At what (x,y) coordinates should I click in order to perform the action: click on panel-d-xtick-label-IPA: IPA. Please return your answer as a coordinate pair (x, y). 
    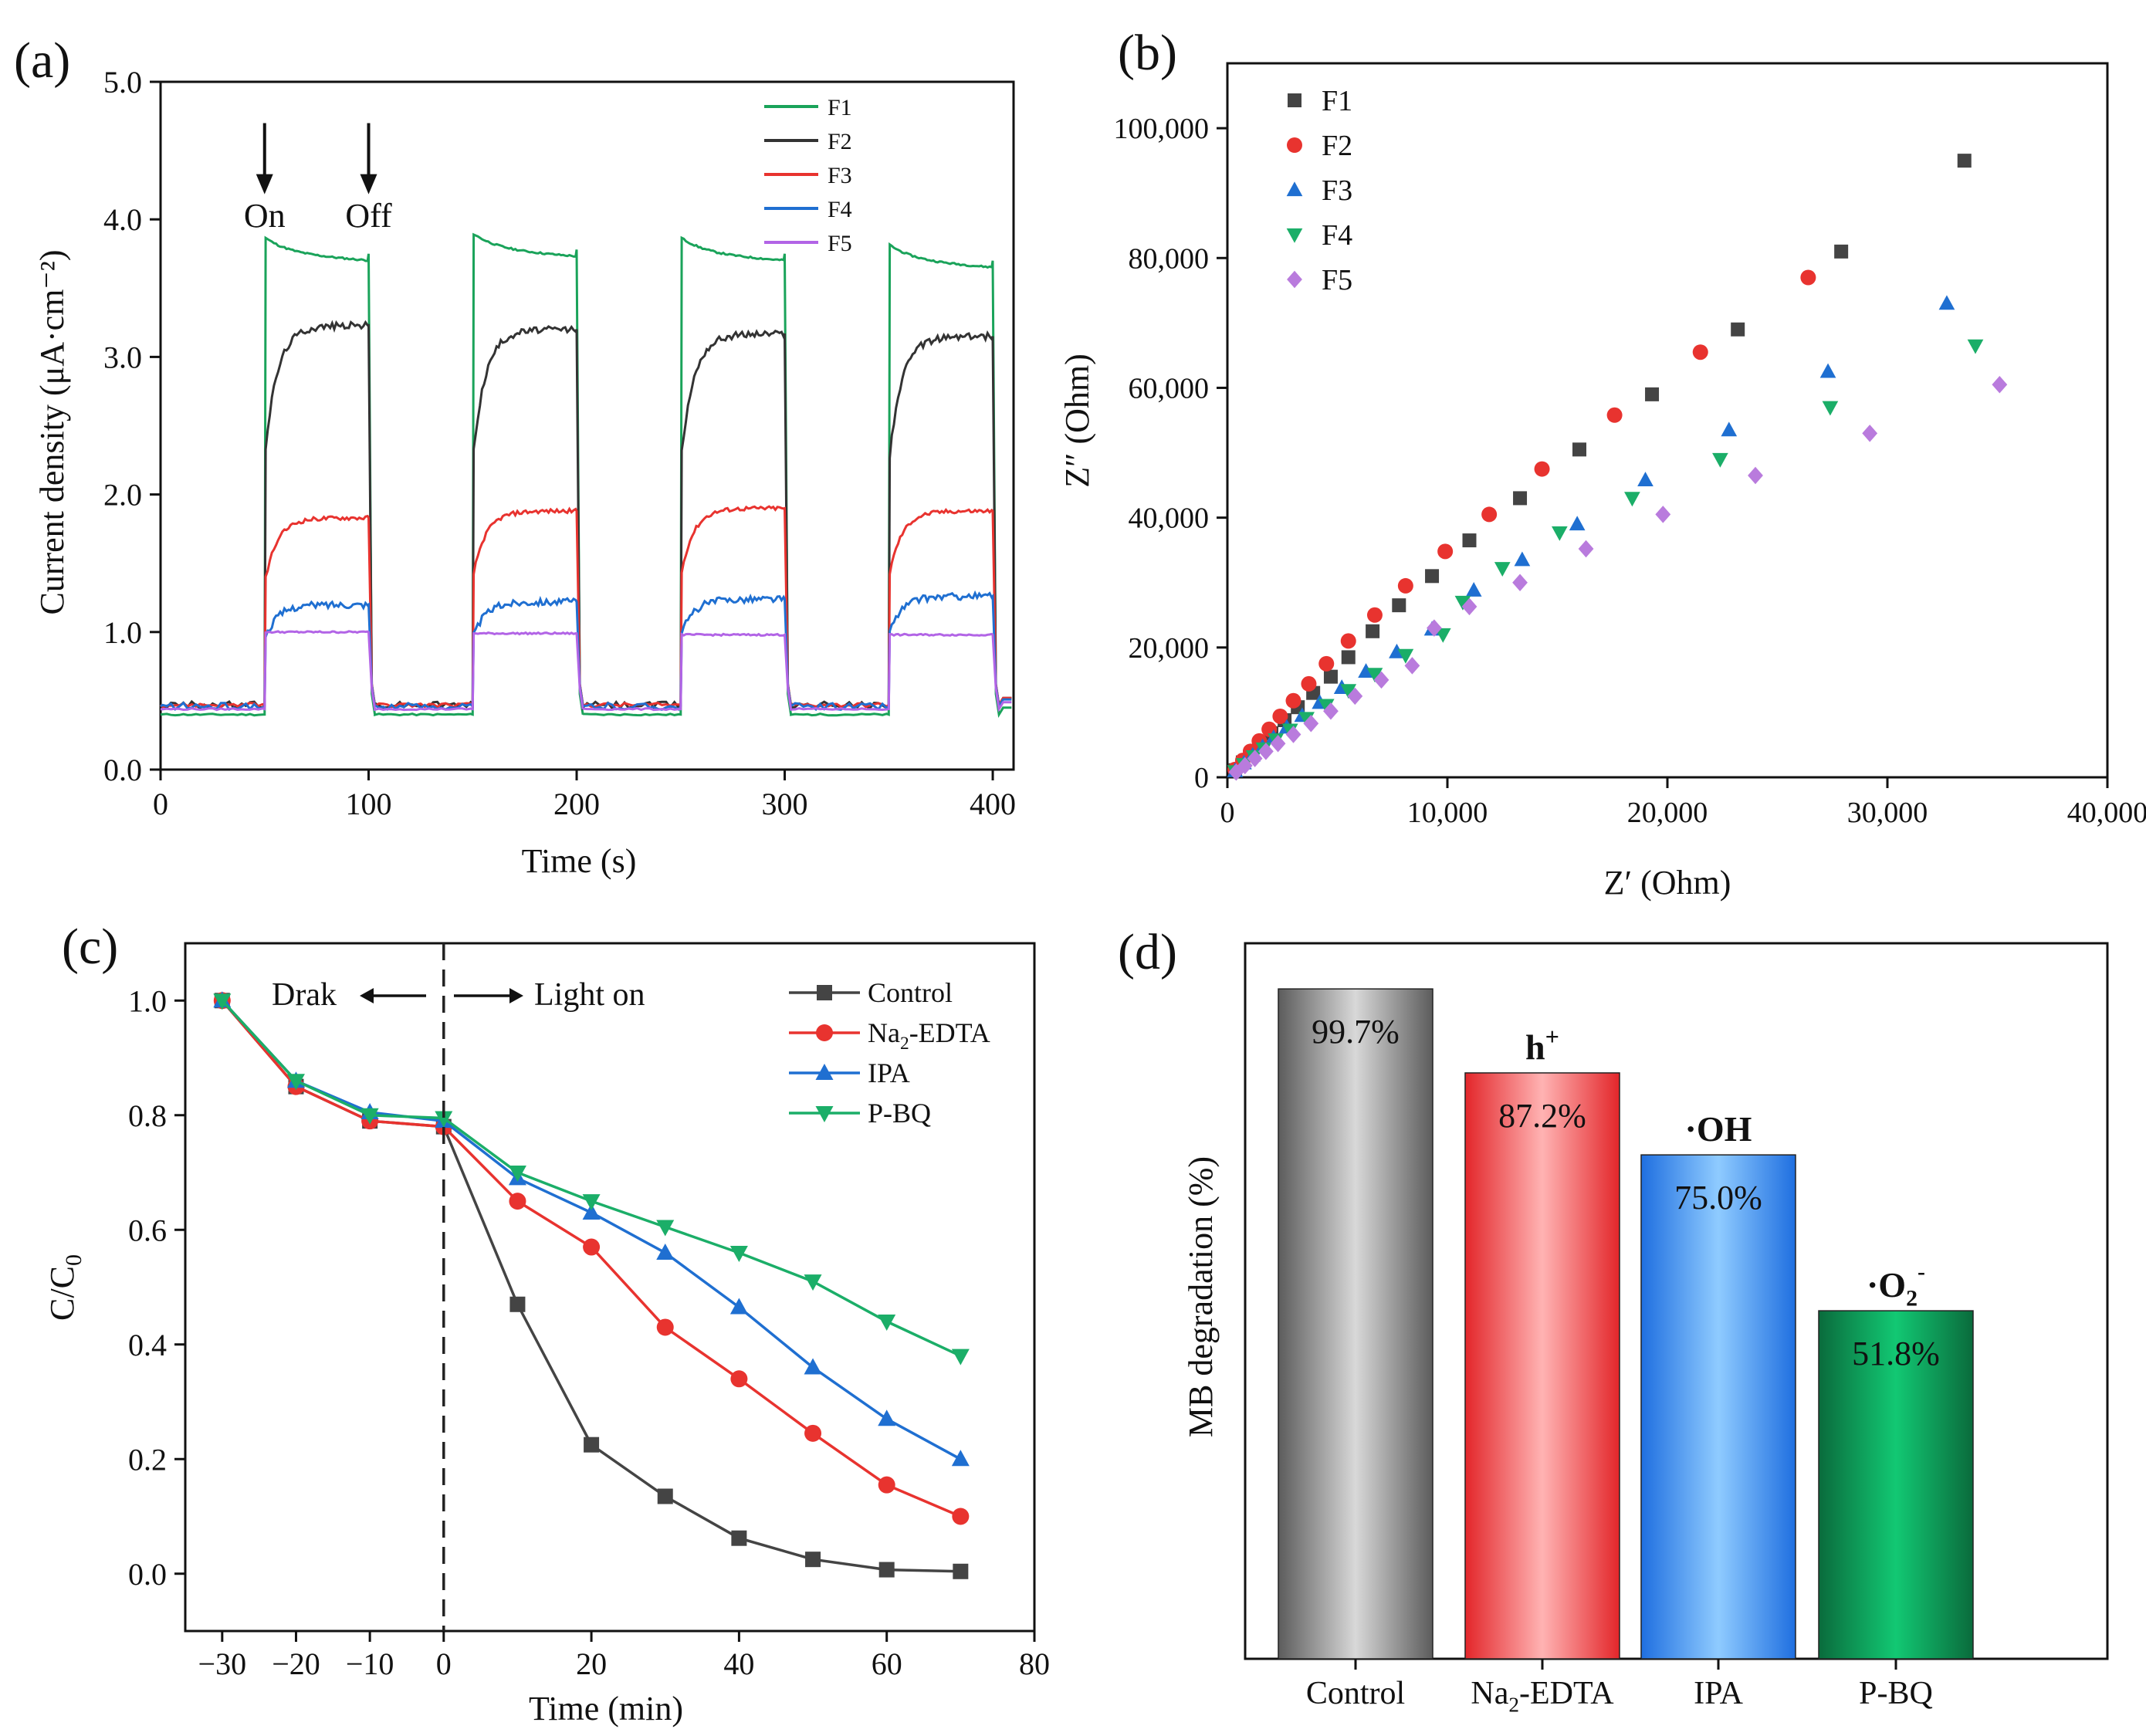
    Looking at the image, I should click on (1718, 1693).